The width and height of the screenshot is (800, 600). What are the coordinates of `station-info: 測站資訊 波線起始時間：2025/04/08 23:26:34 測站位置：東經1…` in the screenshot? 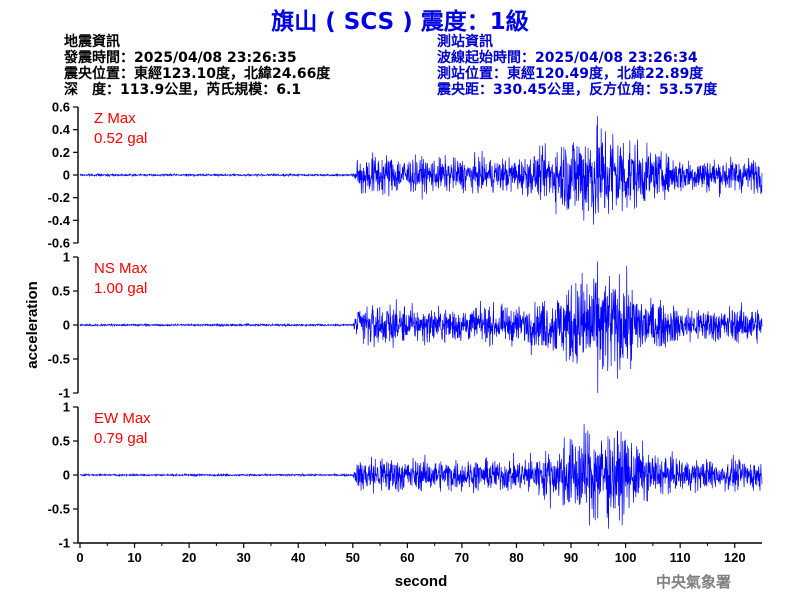 It's located at (577, 66).